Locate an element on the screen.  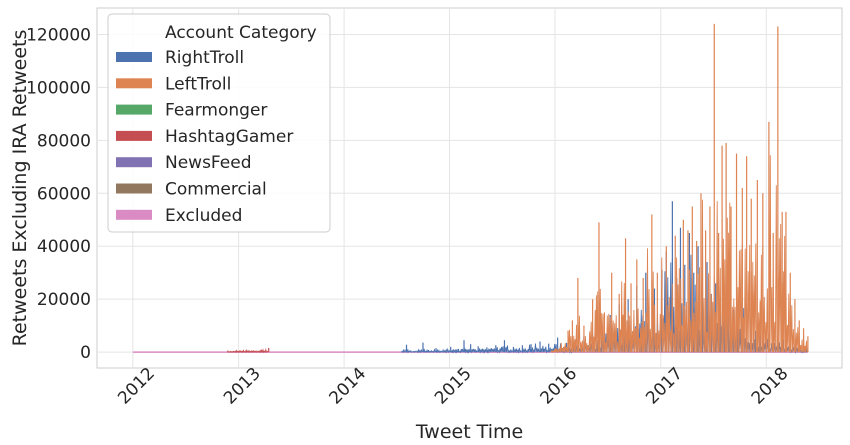
y-tick-label: 80000 is located at coordinates (64, 141).